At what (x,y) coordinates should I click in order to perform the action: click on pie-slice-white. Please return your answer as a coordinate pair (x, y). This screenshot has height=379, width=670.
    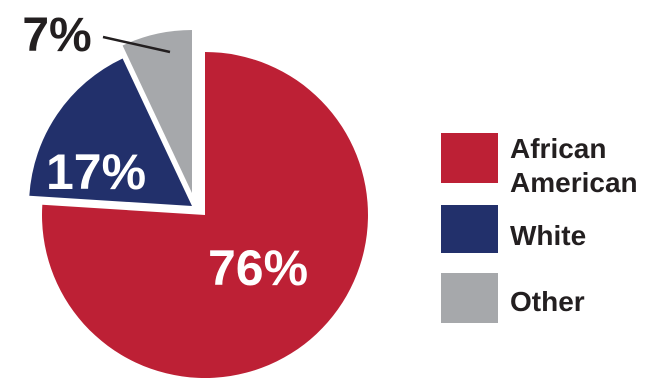
    Looking at the image, I should click on (111, 132).